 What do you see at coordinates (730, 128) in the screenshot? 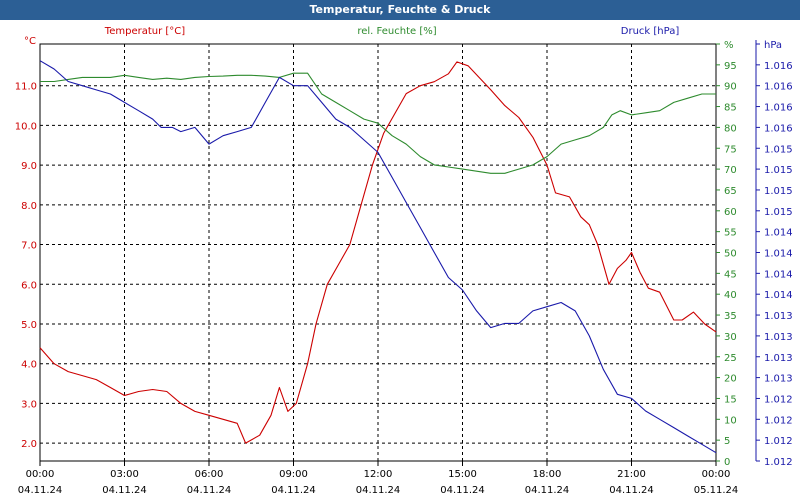
I see `humidity-tick-label: 80` at bounding box center [730, 128].